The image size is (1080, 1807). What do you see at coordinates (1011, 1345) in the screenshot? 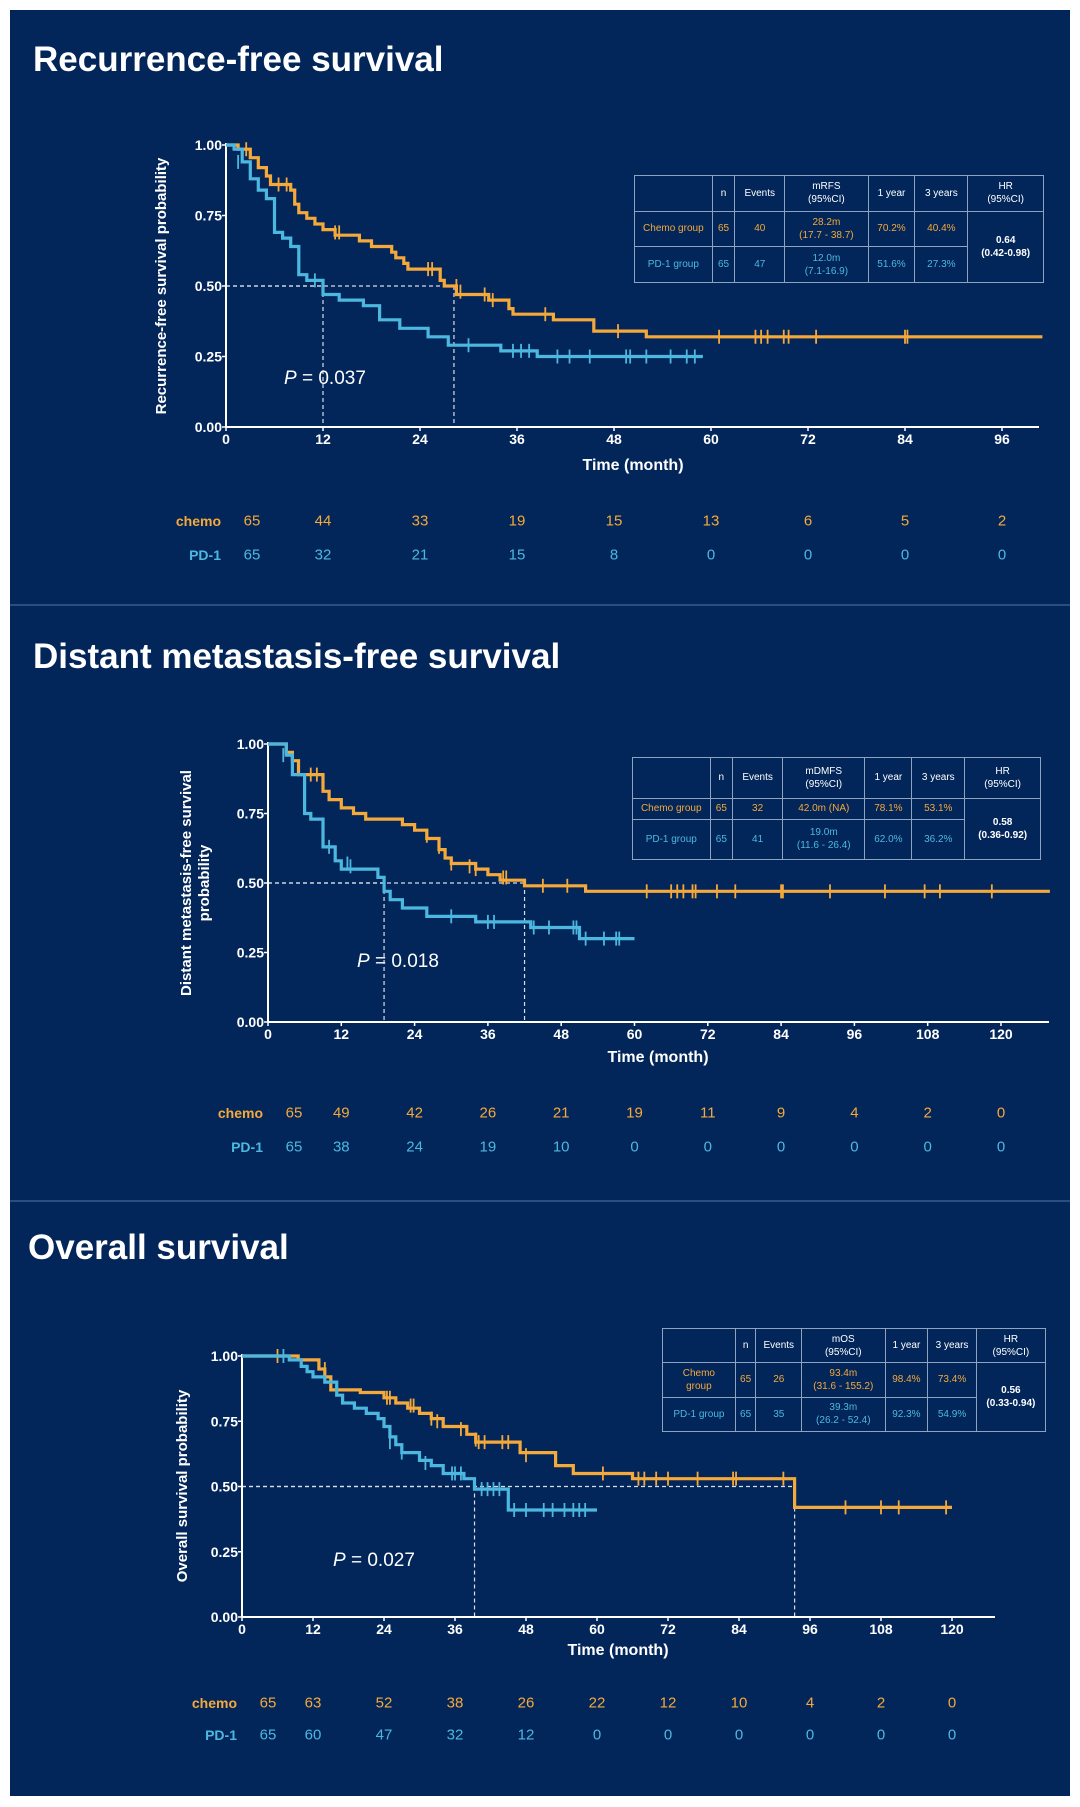
I see `stats-header-cell: HR (95%CI)` at bounding box center [1011, 1345].